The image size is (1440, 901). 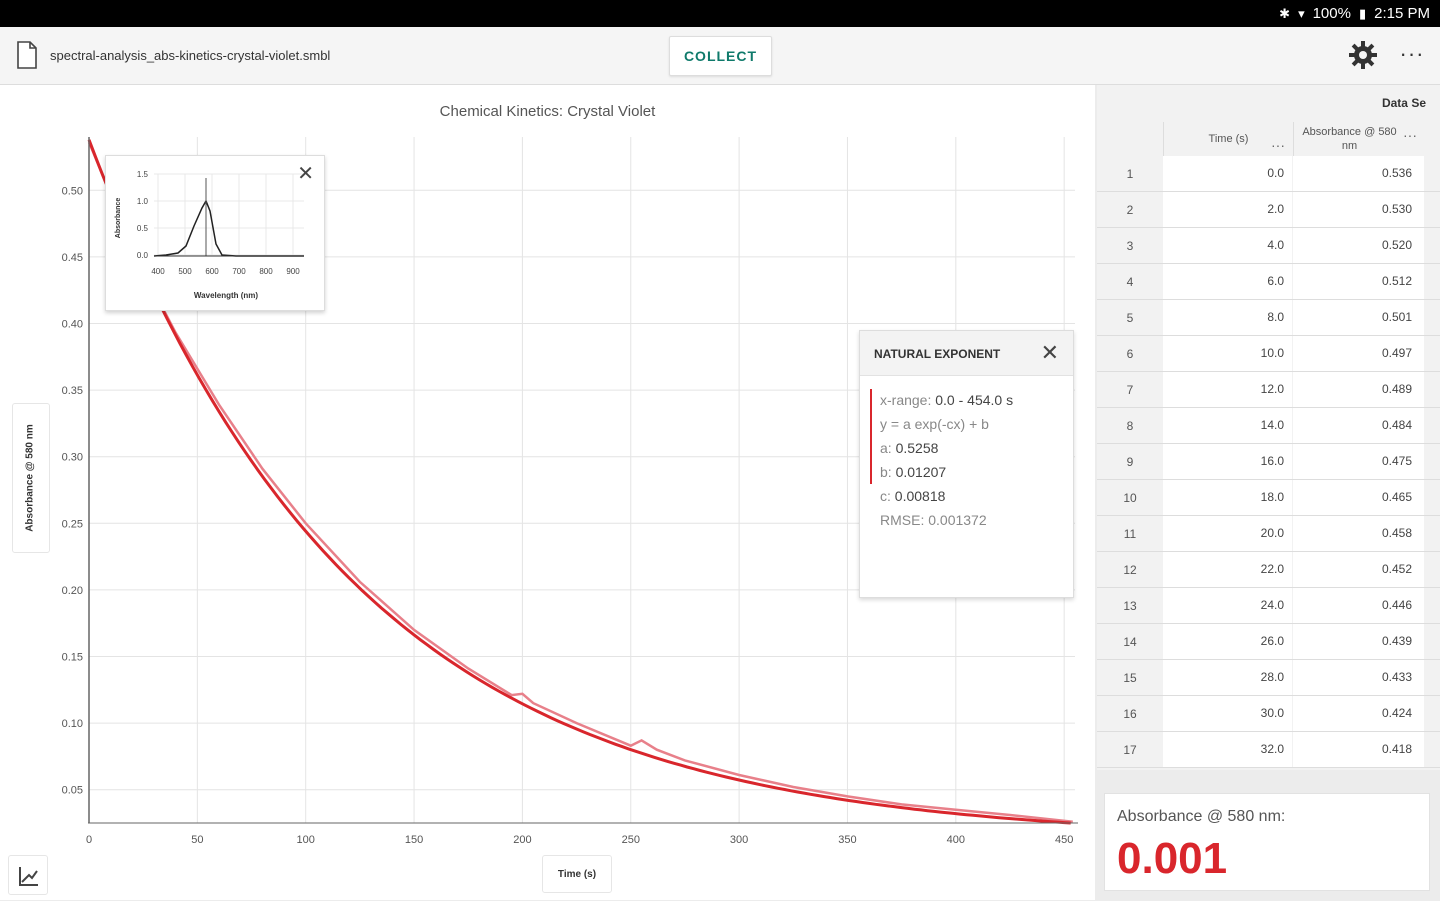 I want to click on table-row: 13 24.0 0.446, so click(x=1268, y=606).